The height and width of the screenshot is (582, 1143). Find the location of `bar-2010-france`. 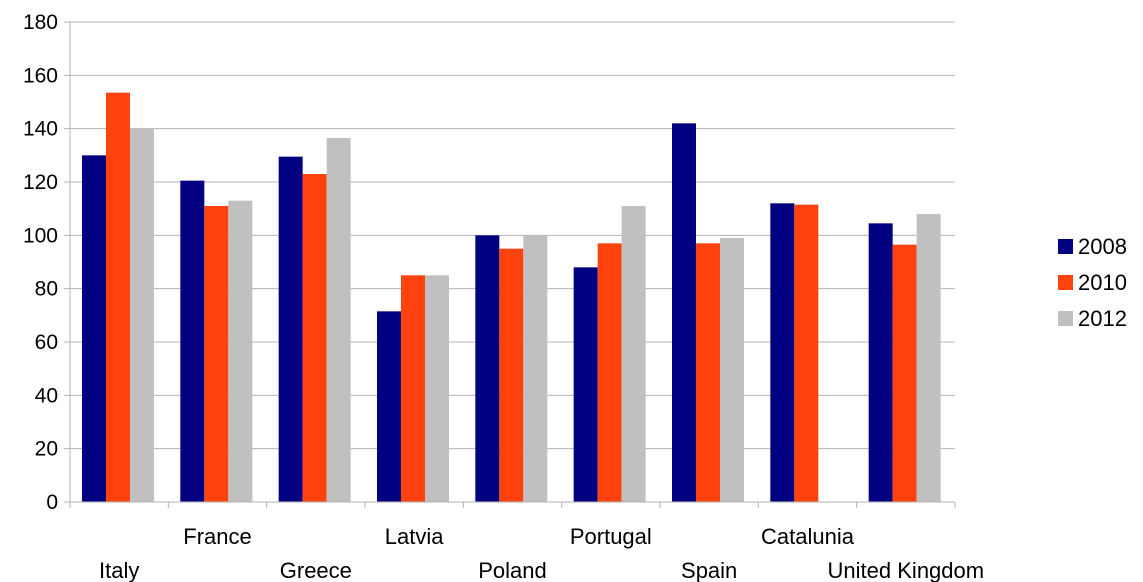

bar-2010-france is located at coordinates (216, 354).